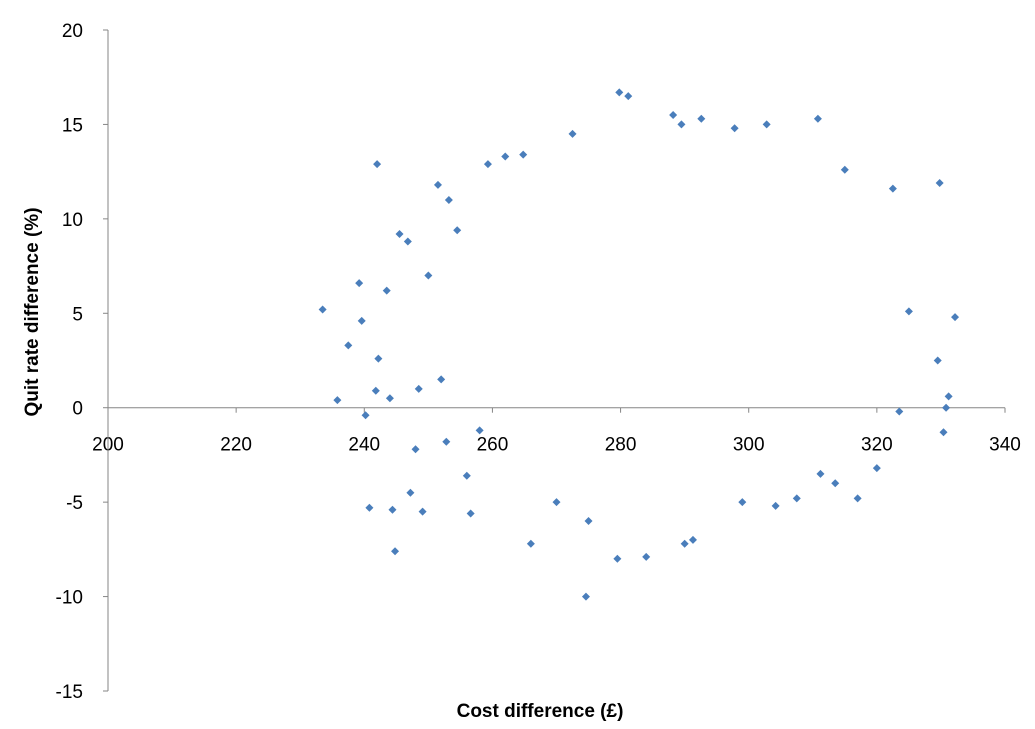 This screenshot has width=1035, height=729. I want to click on y-tick-labels: 20 15 10 5 0 -5 -10 -15, so click(82, 362).